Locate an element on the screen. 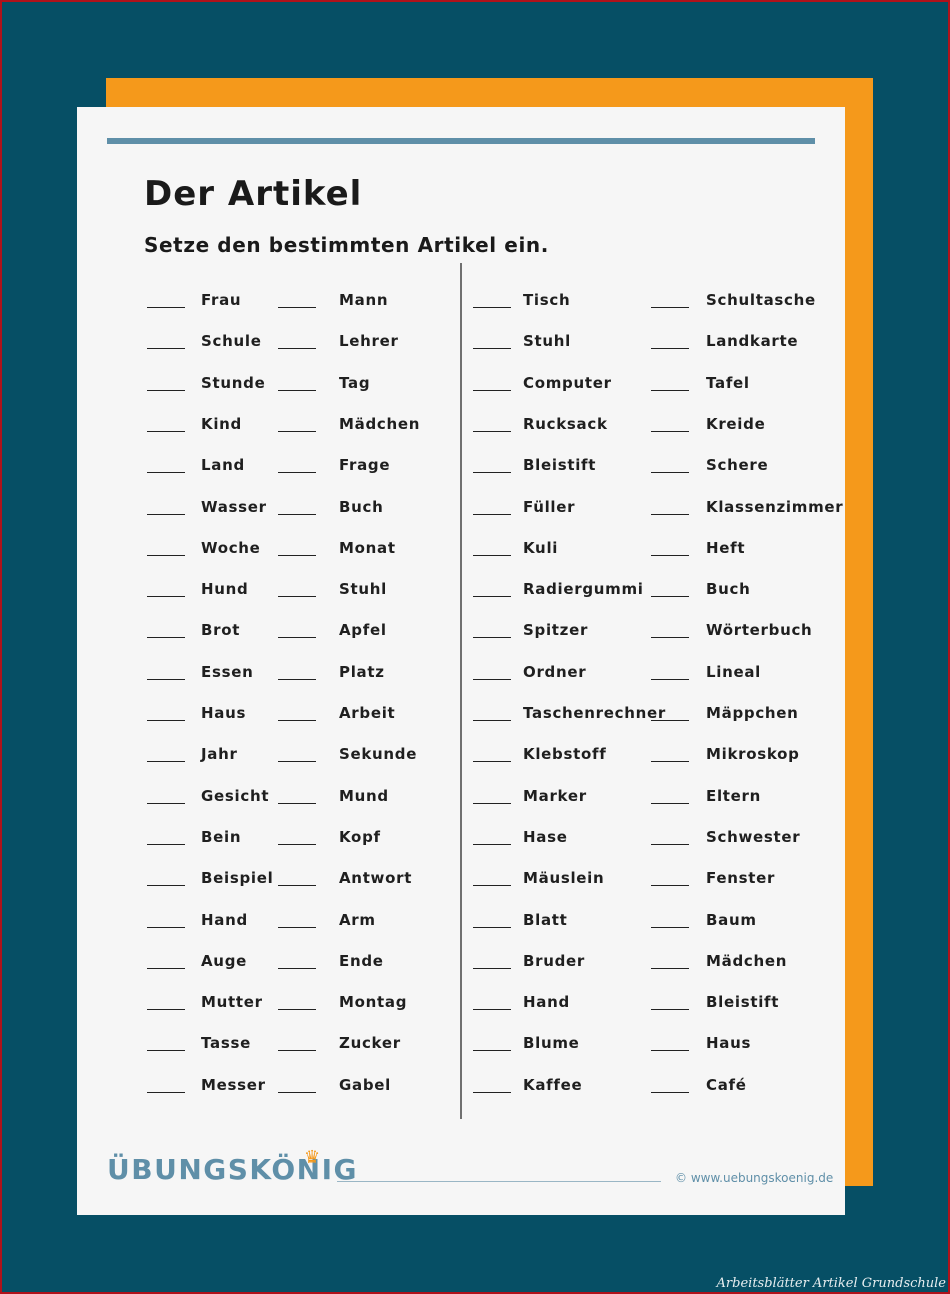  noun-word: Arbeit is located at coordinates (367, 713).